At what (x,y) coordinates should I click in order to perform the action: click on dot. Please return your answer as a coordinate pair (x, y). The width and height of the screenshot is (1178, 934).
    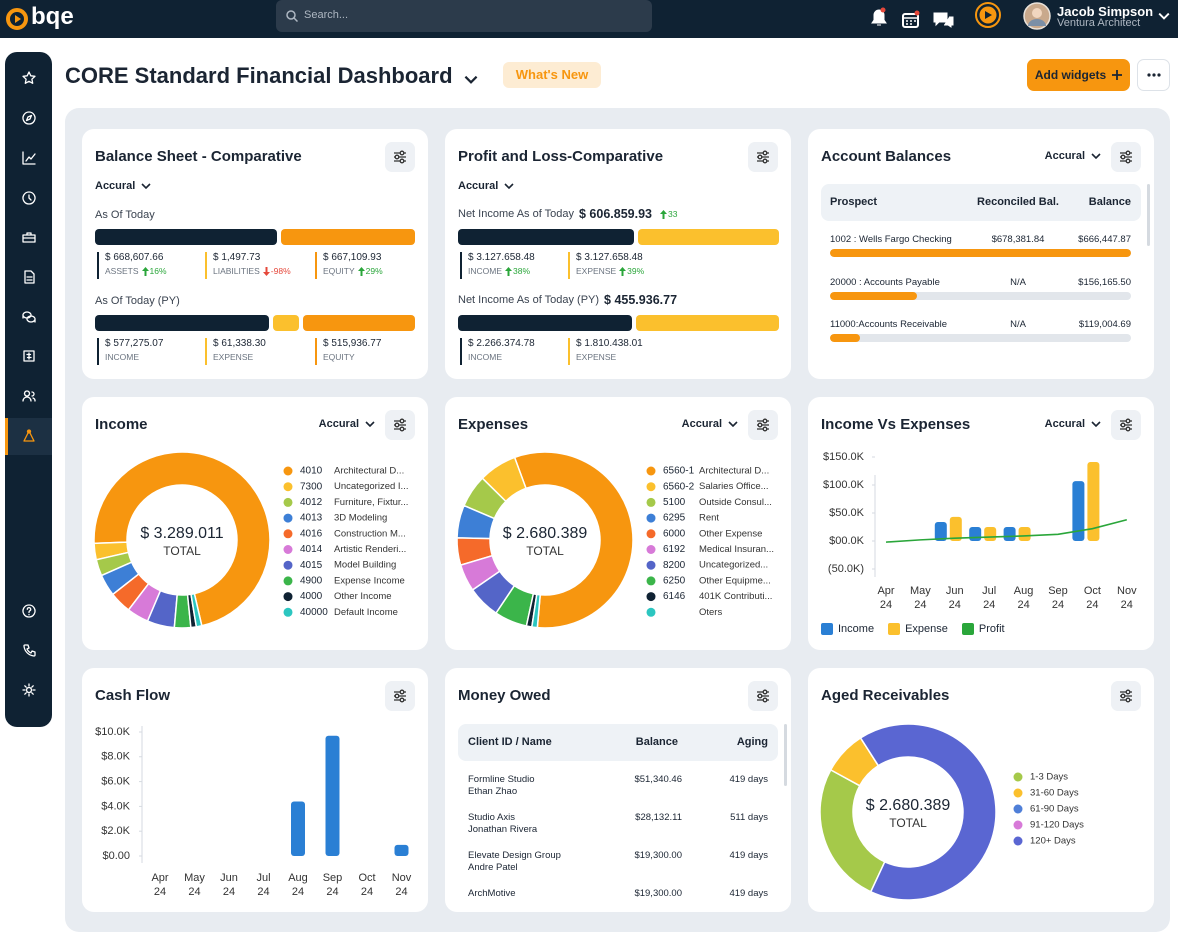
    Looking at the image, I should click on (1154, 75).